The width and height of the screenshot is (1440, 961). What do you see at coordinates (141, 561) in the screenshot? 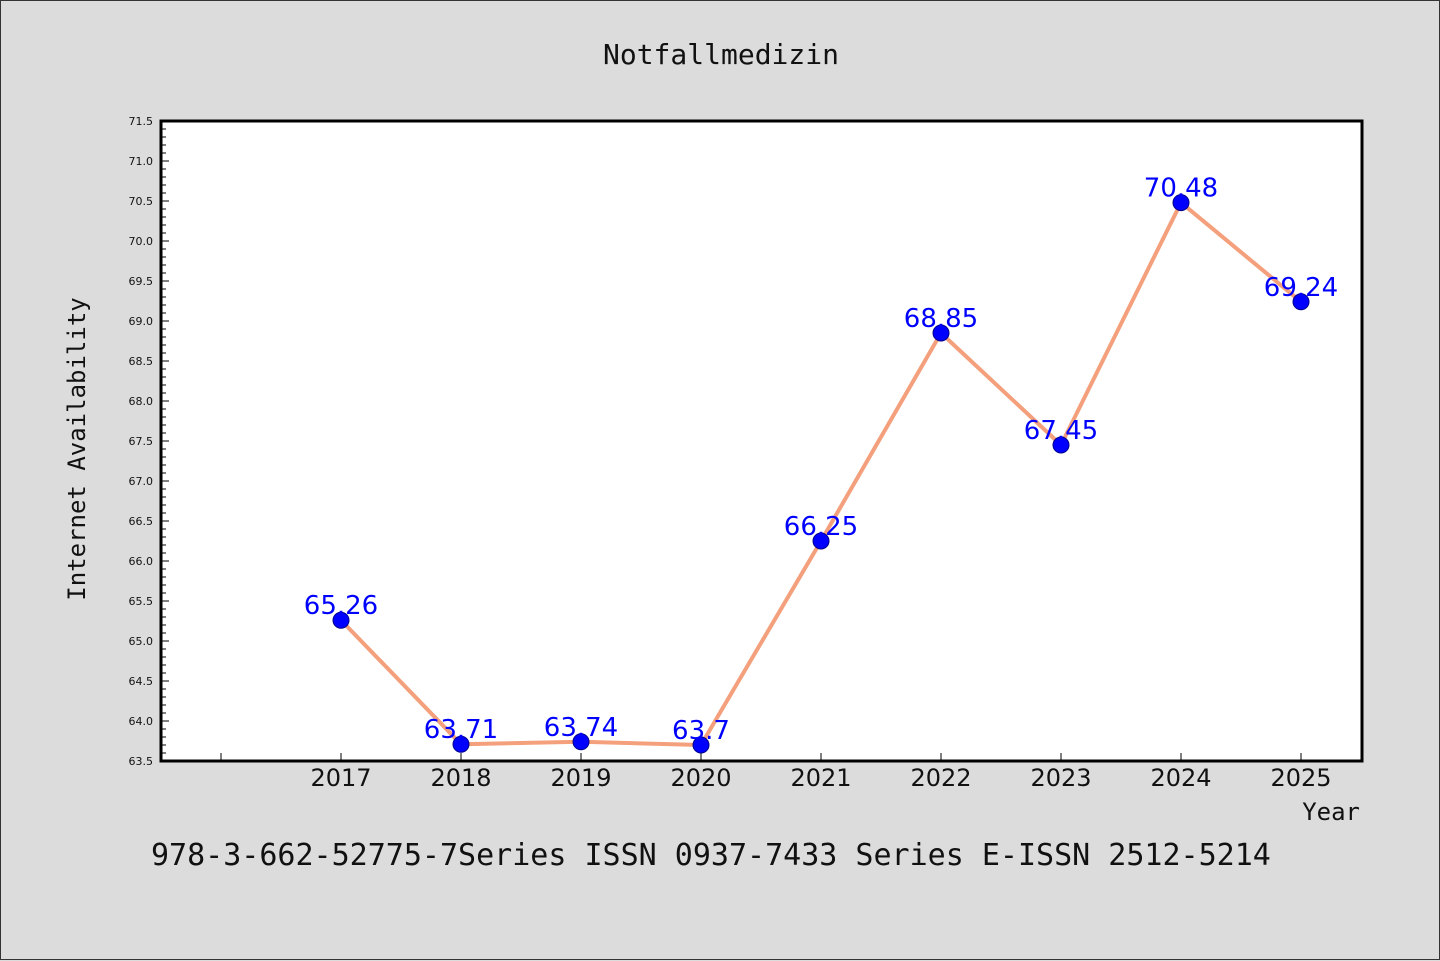
I see `y-tick-label: 66.0` at bounding box center [141, 561].